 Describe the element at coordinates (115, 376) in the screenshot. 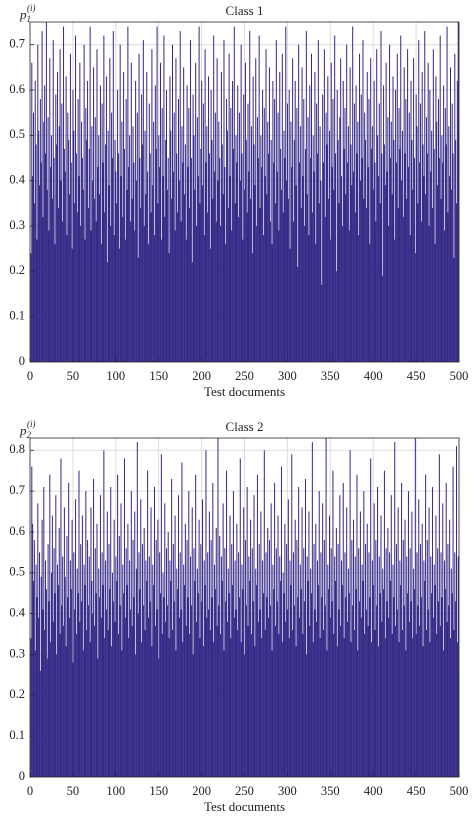

I see `x-tick-label: 100` at that location.